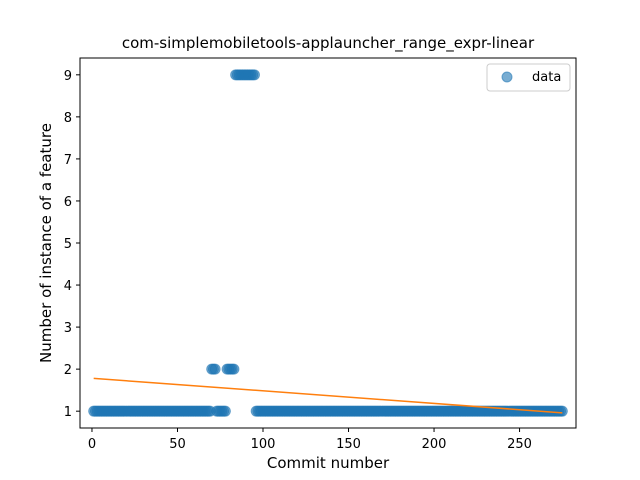 The width and height of the screenshot is (640, 480). What do you see at coordinates (68, 328) in the screenshot?
I see `y-tick-label: 3` at bounding box center [68, 328].